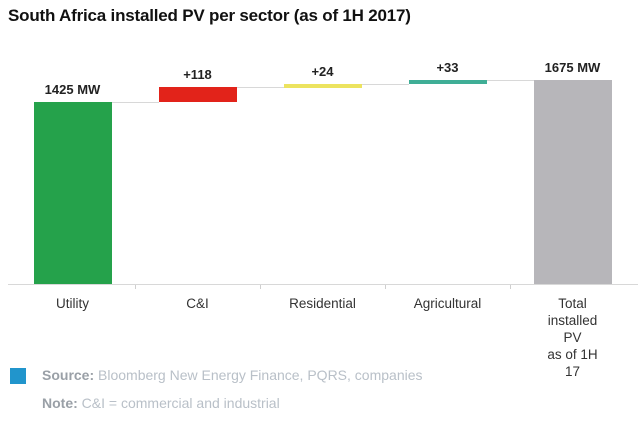 This screenshot has height=431, width=640. I want to click on bar-utility, so click(72, 193).